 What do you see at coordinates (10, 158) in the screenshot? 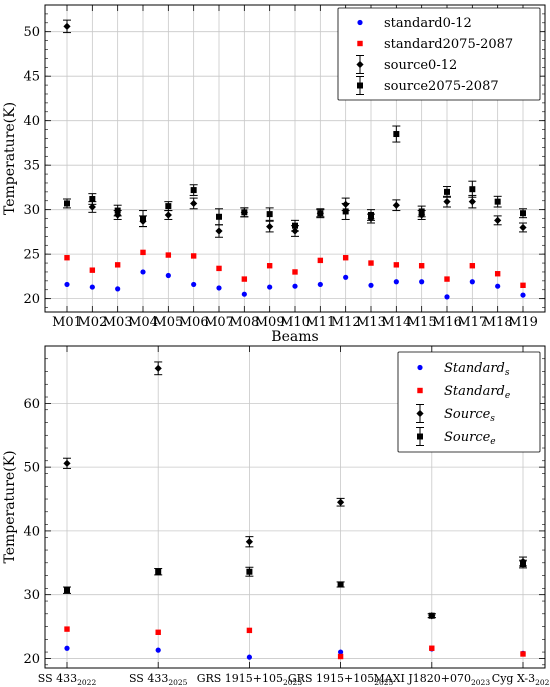
I see `y-axis-label: Temperature(K)` at bounding box center [10, 158].